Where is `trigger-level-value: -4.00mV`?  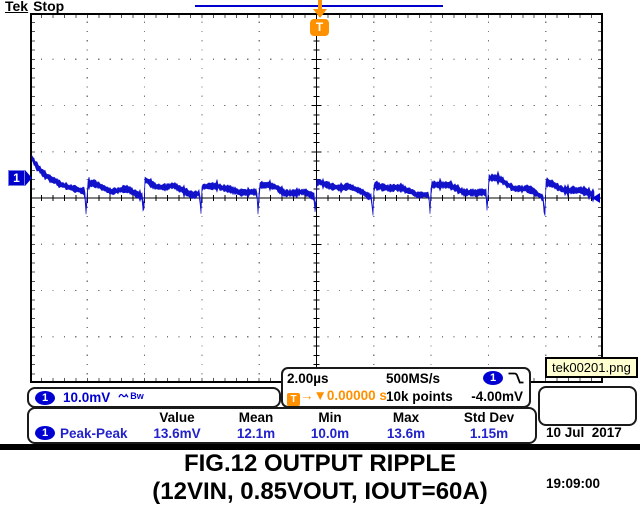 trigger-level-value: -4.00mV is located at coordinates (497, 397).